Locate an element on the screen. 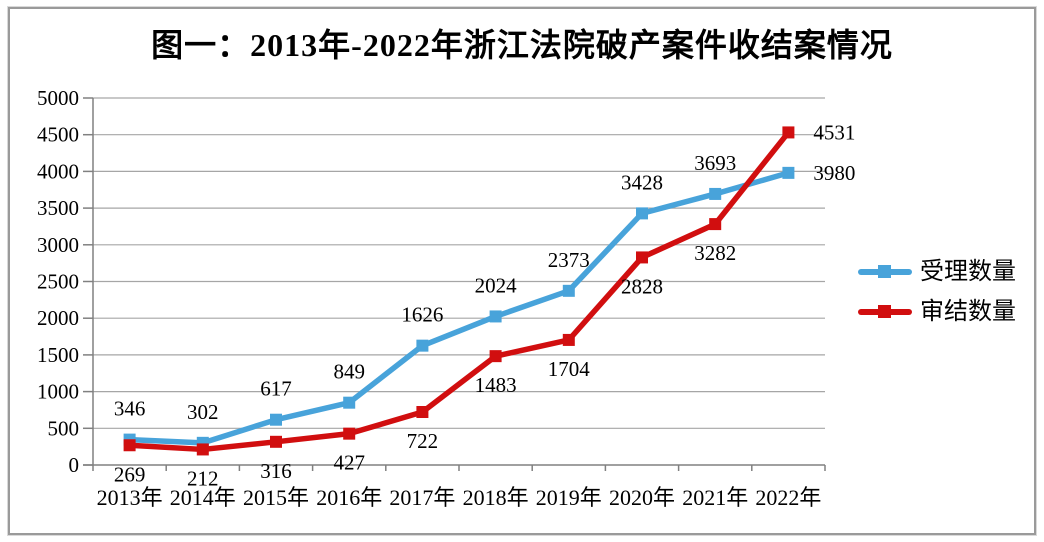 The height and width of the screenshot is (542, 1044). svg-text: 3282 is located at coordinates (715, 253).